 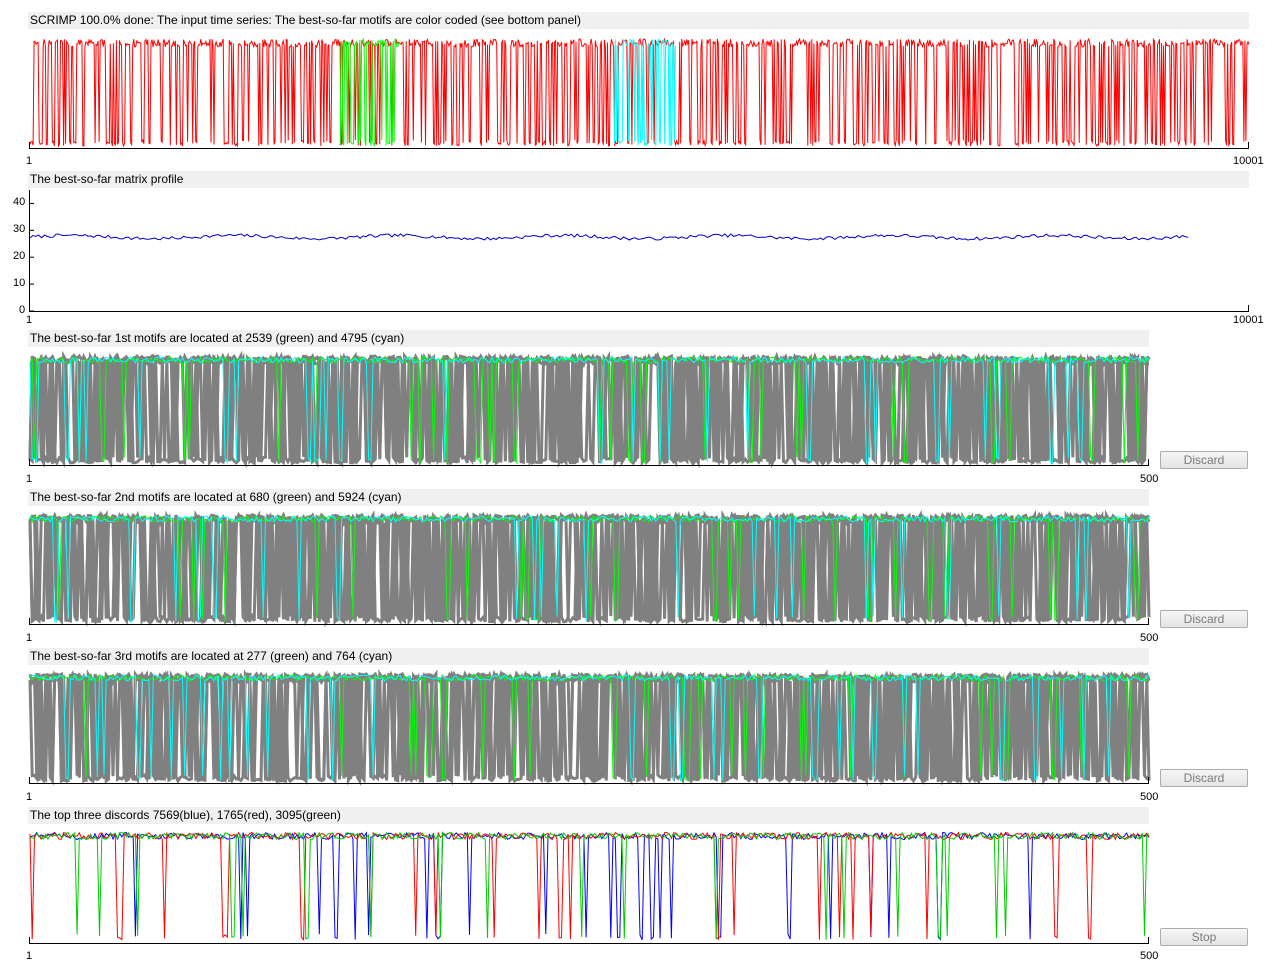 I want to click on stop-button: Stop, so click(x=1204, y=937).